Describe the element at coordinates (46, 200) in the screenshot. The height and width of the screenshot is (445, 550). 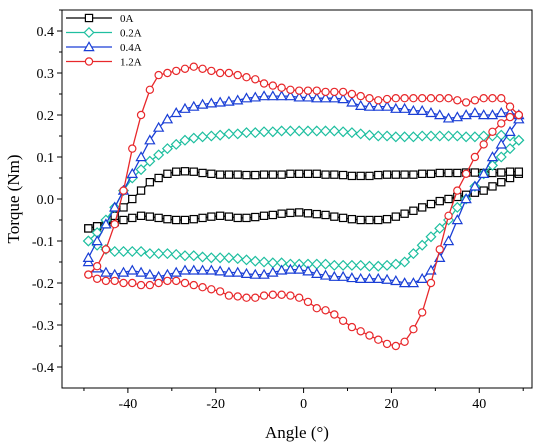
I see `y-tick-label: 0.0` at that location.